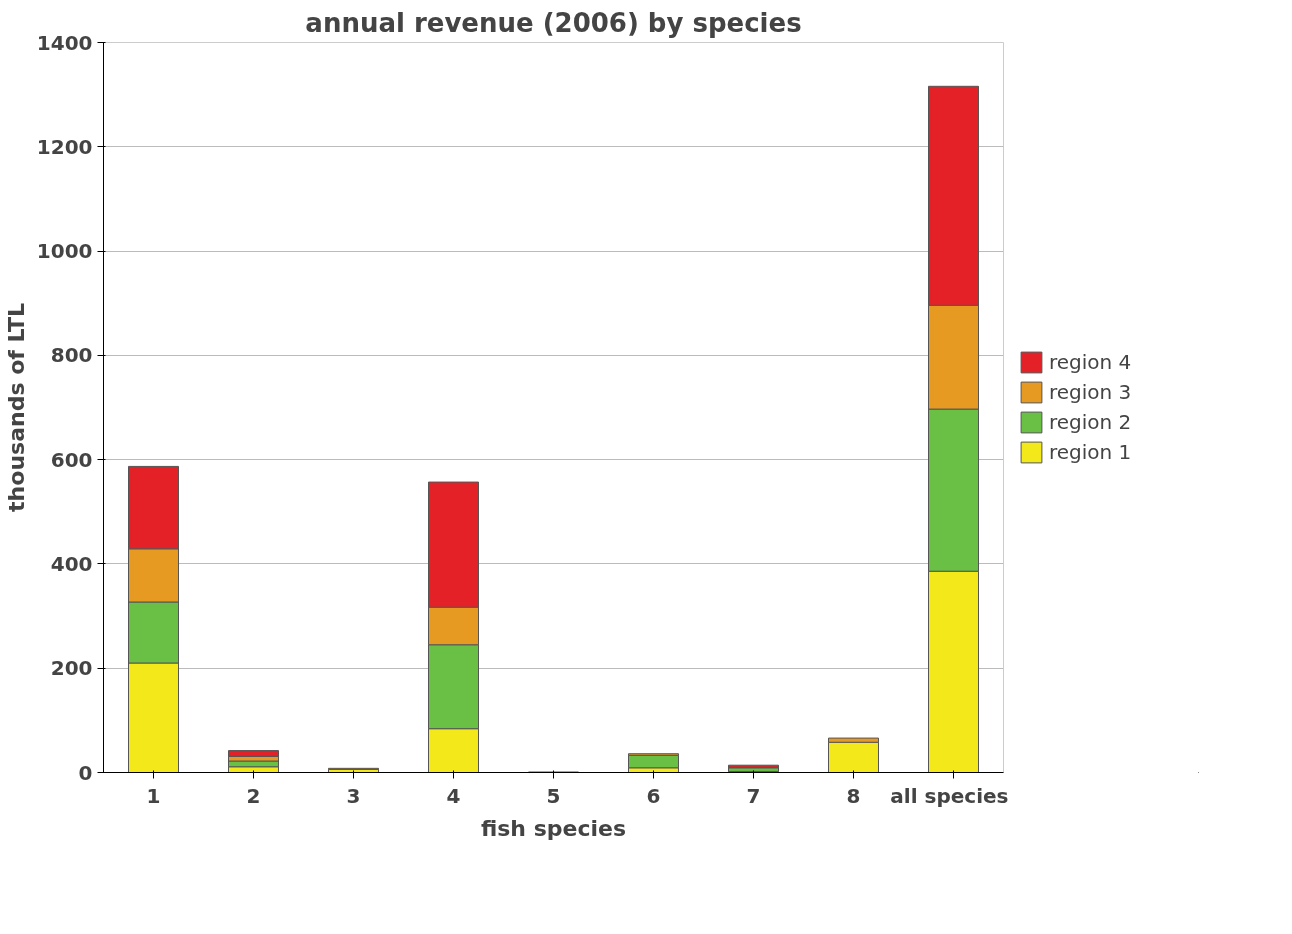 This screenshot has height=934, width=1292. What do you see at coordinates (753, 795) in the screenshot?
I see `x-tick-label: 7` at bounding box center [753, 795].